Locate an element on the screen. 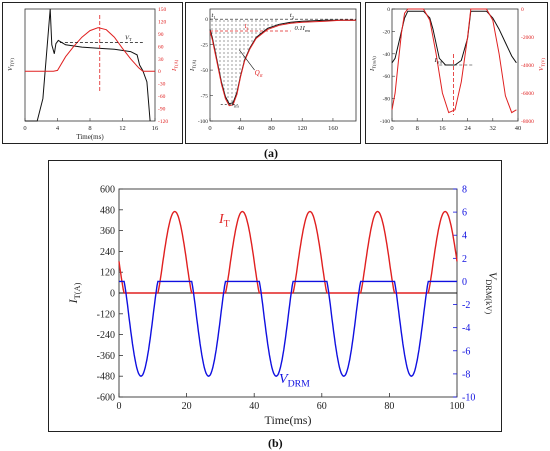 Image resolution: width=550 pixels, height=451 pixels. b-y-right-tick-label: 8 is located at coordinates (464, 190).